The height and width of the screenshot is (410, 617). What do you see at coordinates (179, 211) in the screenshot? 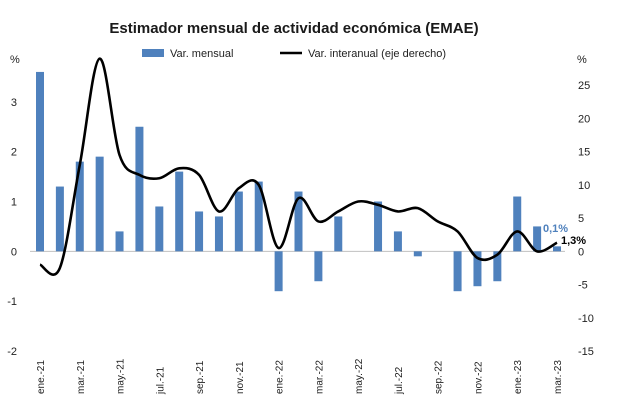
I see `bar-ago.-21` at bounding box center [179, 211].